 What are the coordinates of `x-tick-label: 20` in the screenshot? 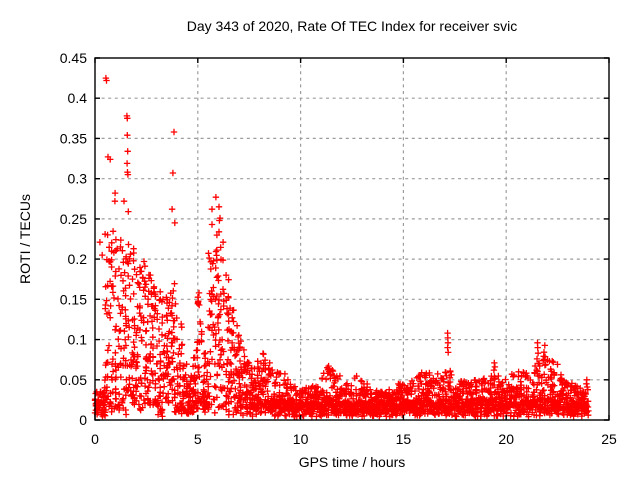 It's located at (506, 439).